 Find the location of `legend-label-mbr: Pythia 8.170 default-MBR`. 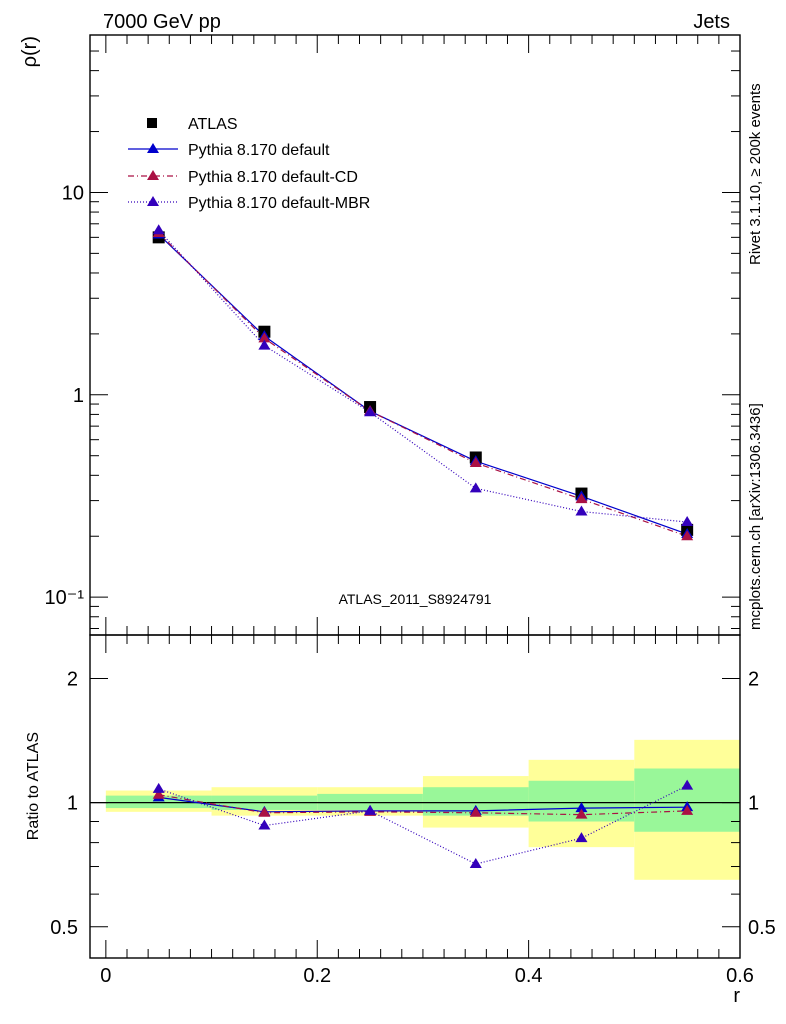

legend-label-mbr: Pythia 8.170 default-MBR is located at coordinates (279, 203).